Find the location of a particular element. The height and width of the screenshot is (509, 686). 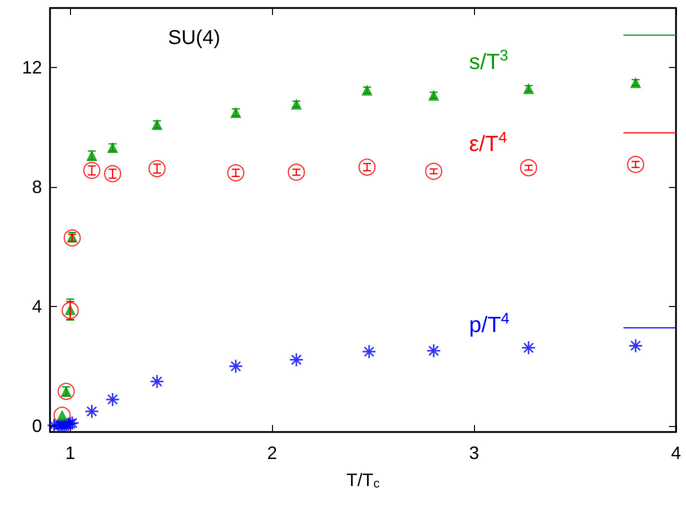

x-tick-label: 4 is located at coordinates (676, 453).